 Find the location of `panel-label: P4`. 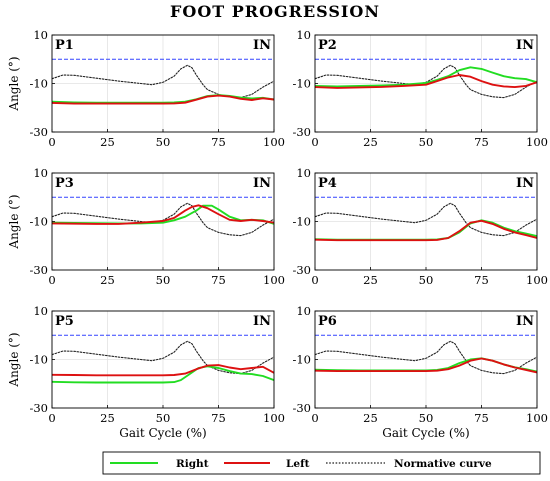

panel-label: P4 is located at coordinates (327, 183).